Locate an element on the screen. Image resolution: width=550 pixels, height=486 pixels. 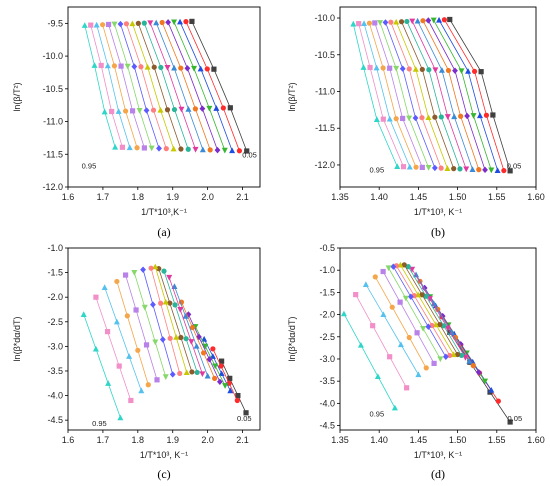
x-tick-label: 1.6 is located at coordinates (68, 197).